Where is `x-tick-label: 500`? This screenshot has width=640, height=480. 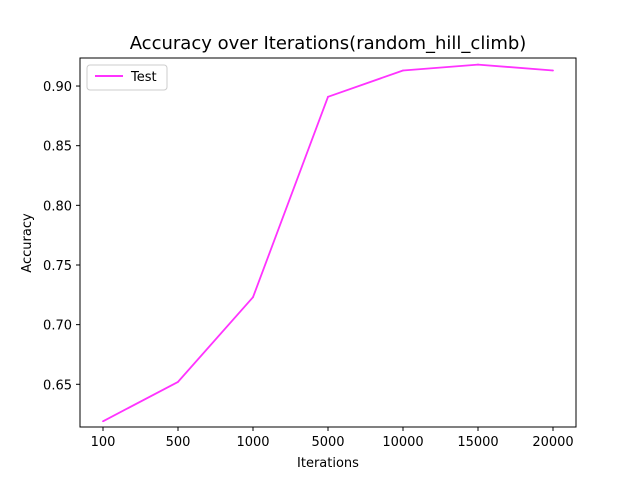 x-tick-label: 500 is located at coordinates (178, 442).